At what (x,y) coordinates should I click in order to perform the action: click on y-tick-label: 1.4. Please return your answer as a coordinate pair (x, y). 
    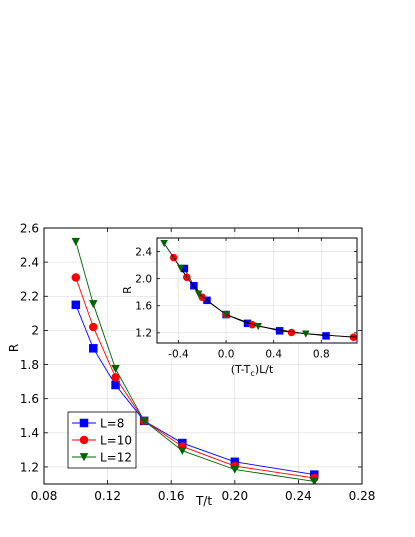
    Looking at the image, I should click on (29, 433).